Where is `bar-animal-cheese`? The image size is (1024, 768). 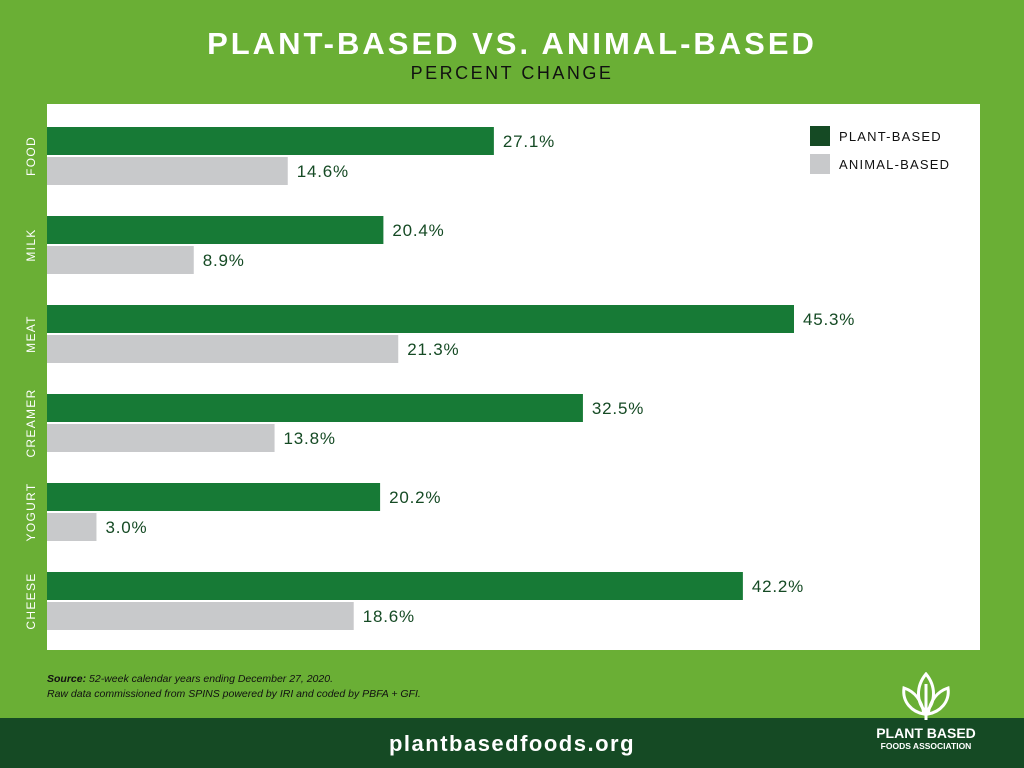 bar-animal-cheese is located at coordinates (200, 616).